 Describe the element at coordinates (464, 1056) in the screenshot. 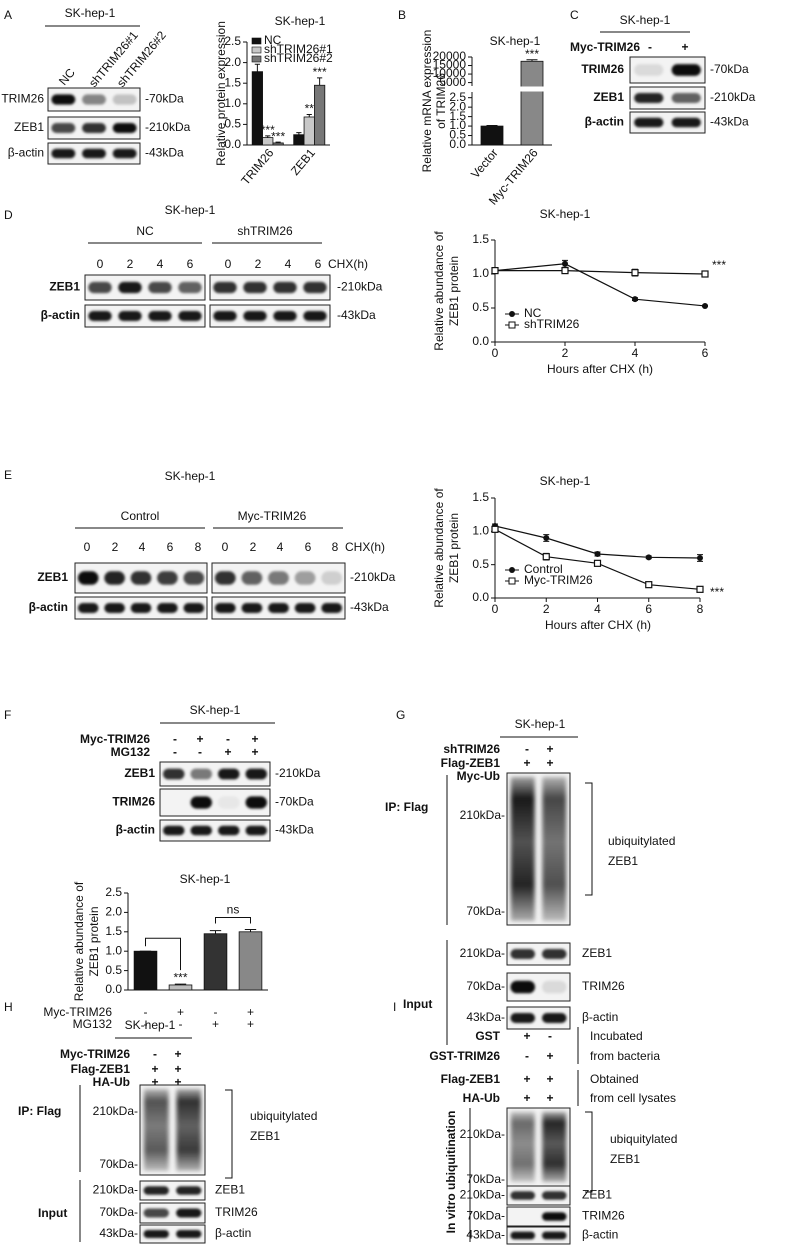

I see `condition-name: GST-TRIM26` at that location.